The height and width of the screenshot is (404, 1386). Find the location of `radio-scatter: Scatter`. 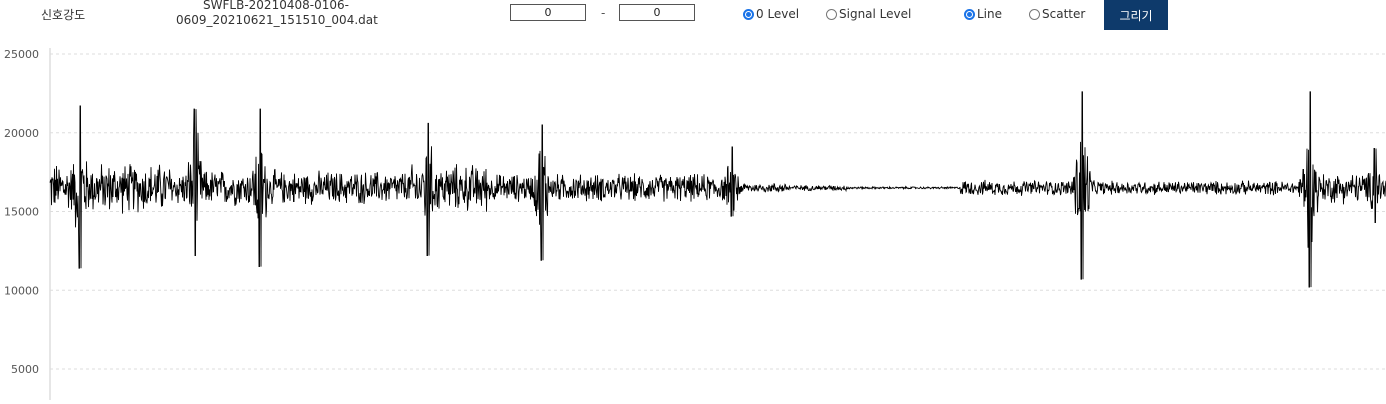

radio-scatter: Scatter is located at coordinates (1057, 14).